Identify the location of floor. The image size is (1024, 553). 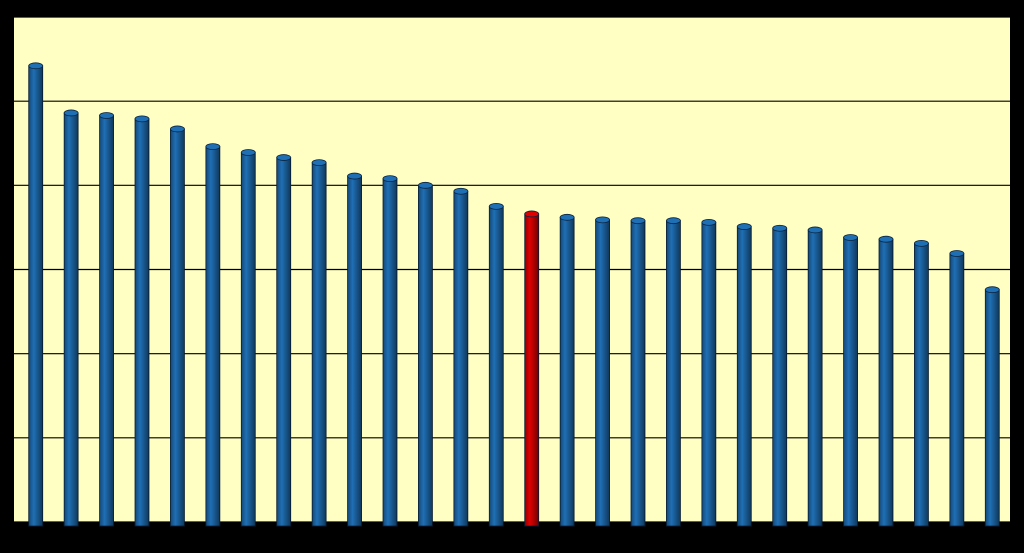
(512, 526).